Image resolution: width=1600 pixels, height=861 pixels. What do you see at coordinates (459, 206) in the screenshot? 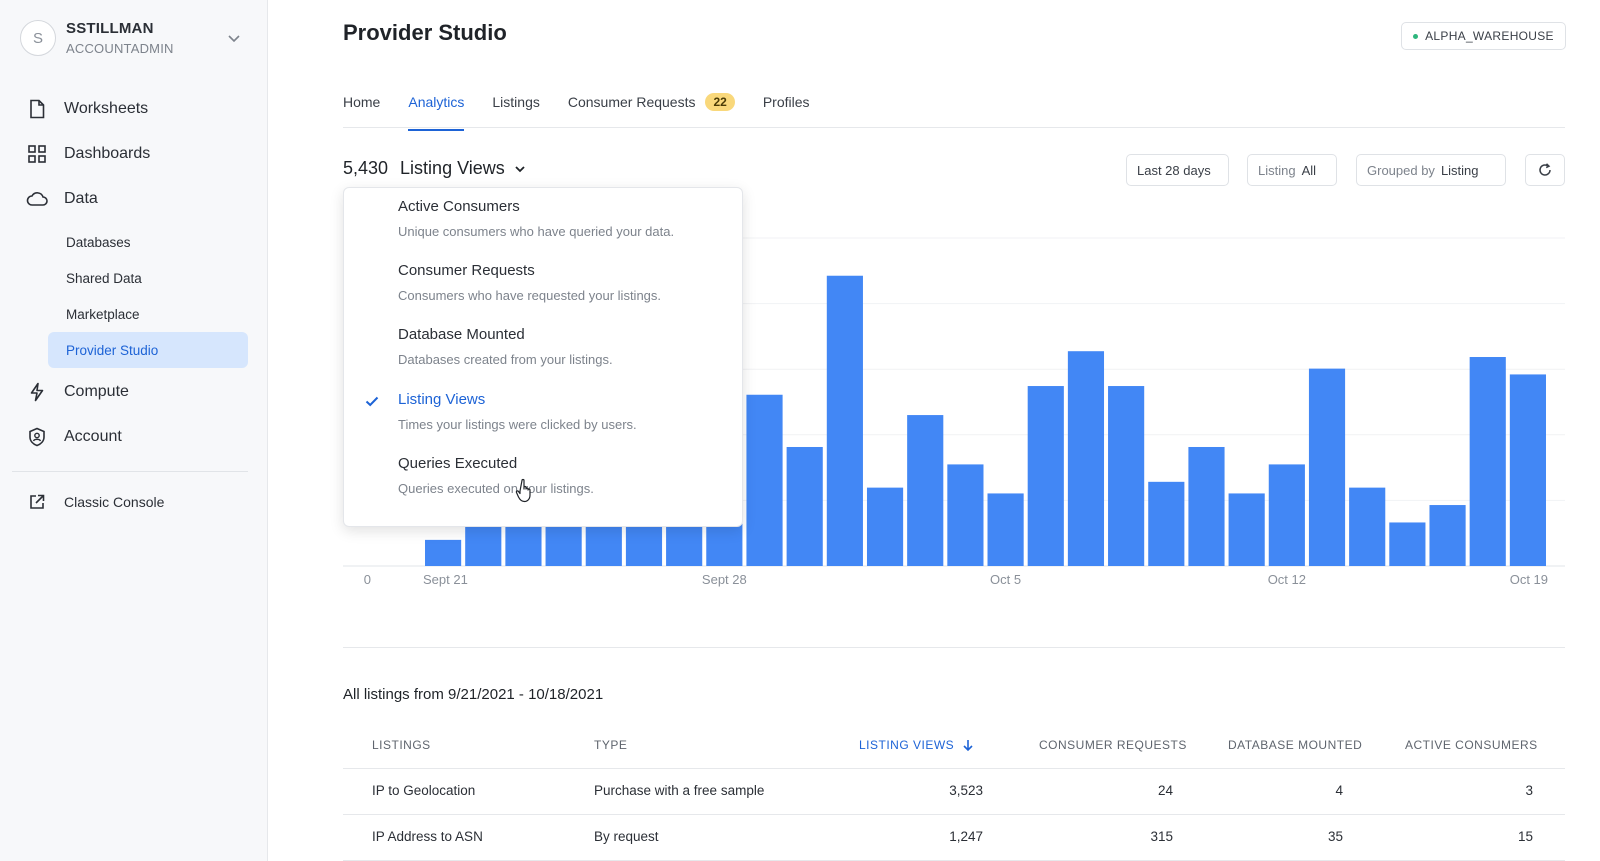
I see `option-title: Active Consumers` at bounding box center [459, 206].